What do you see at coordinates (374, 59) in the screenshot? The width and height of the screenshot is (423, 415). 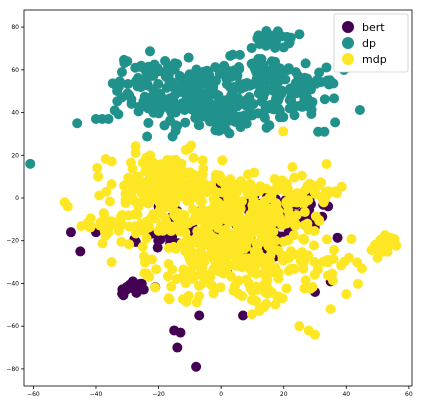 I see `legend-label-mdp: mdp` at bounding box center [374, 59].